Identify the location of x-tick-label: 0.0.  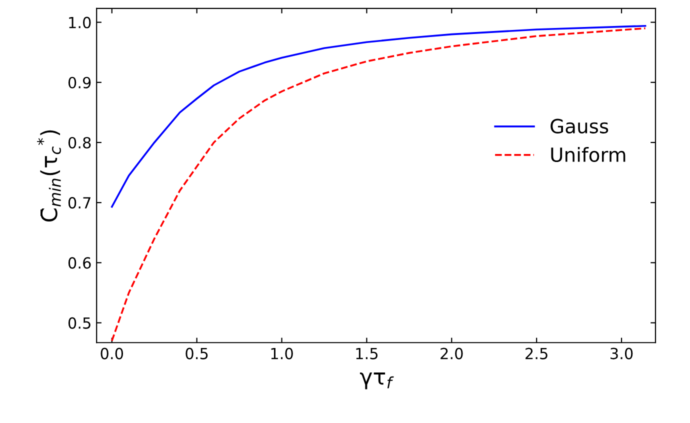
(112, 354).